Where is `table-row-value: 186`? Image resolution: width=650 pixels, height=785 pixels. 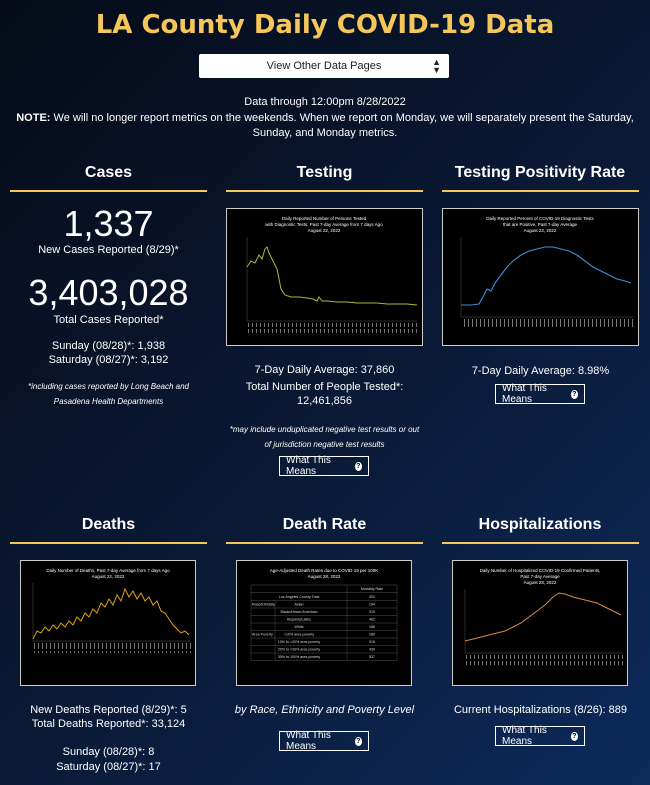 table-row-value: 186 is located at coordinates (372, 627).